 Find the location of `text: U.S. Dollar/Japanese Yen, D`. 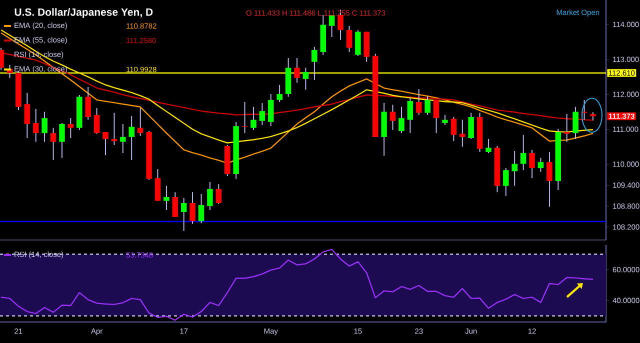

text: U.S. Dollar/Japanese Yen, D is located at coordinates (83, 13).